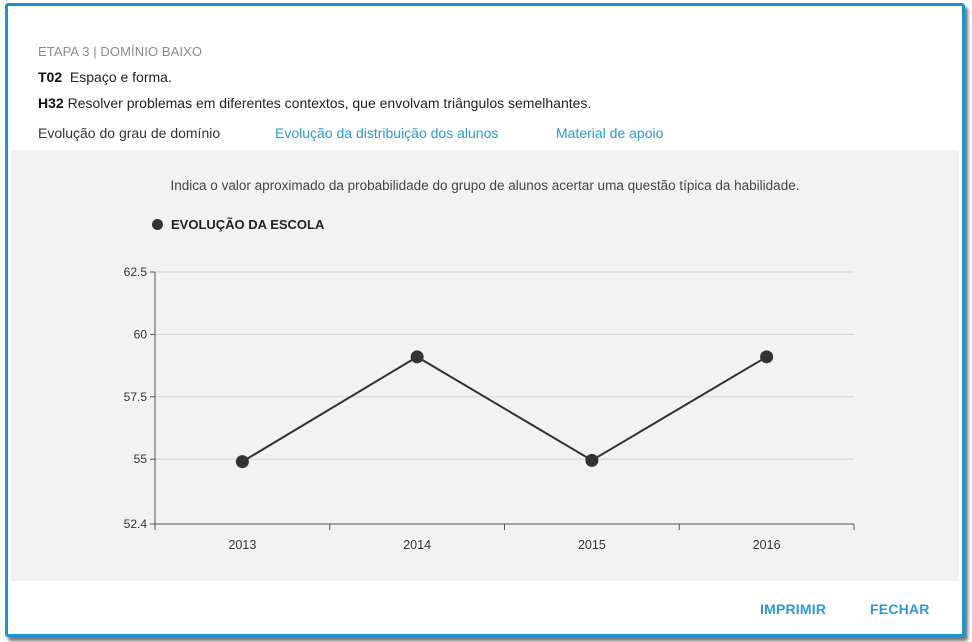 This screenshot has height=642, width=972. What do you see at coordinates (592, 545) in the screenshot?
I see `x-tick-label: 2015` at bounding box center [592, 545].